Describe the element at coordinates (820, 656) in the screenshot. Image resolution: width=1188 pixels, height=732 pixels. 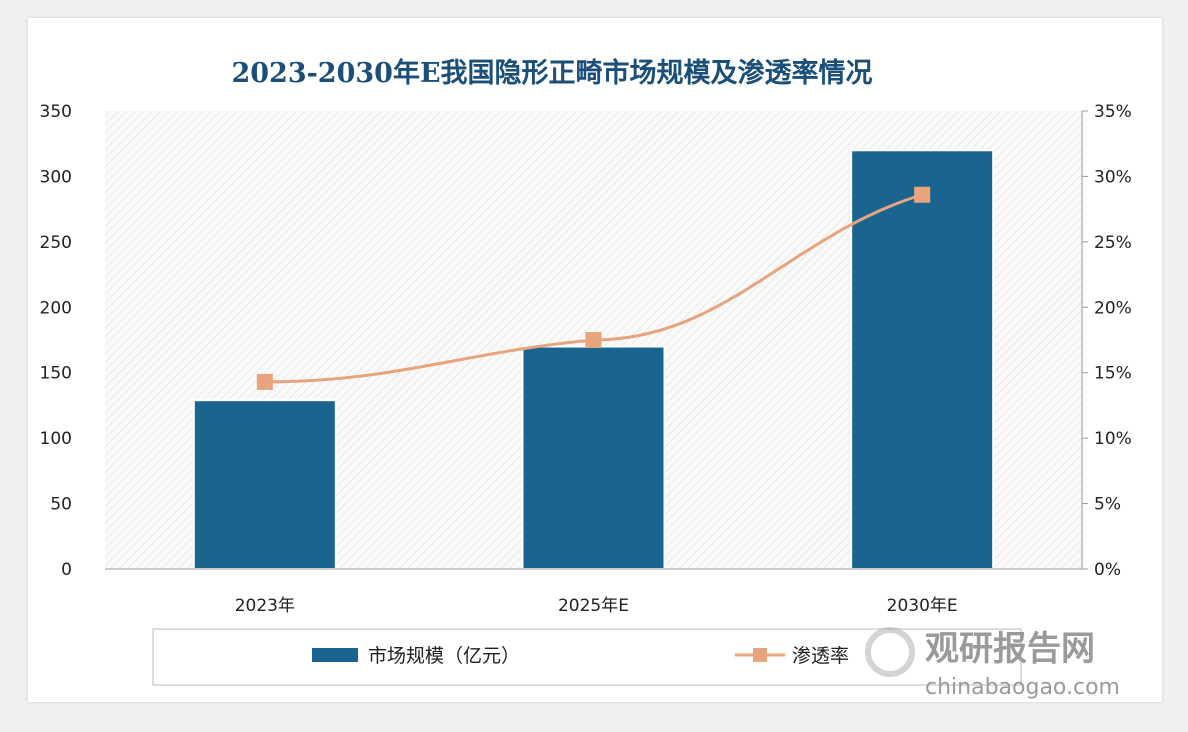
I see `legend-line-label: 渗透率` at that location.